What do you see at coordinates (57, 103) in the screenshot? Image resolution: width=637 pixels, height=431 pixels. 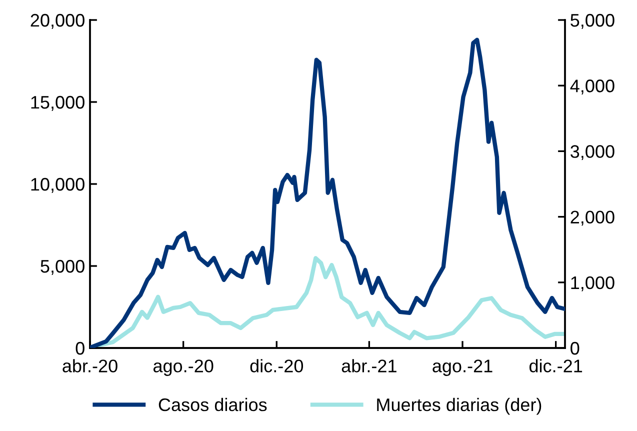 I see `y-tick-label: 15,000` at bounding box center [57, 103].